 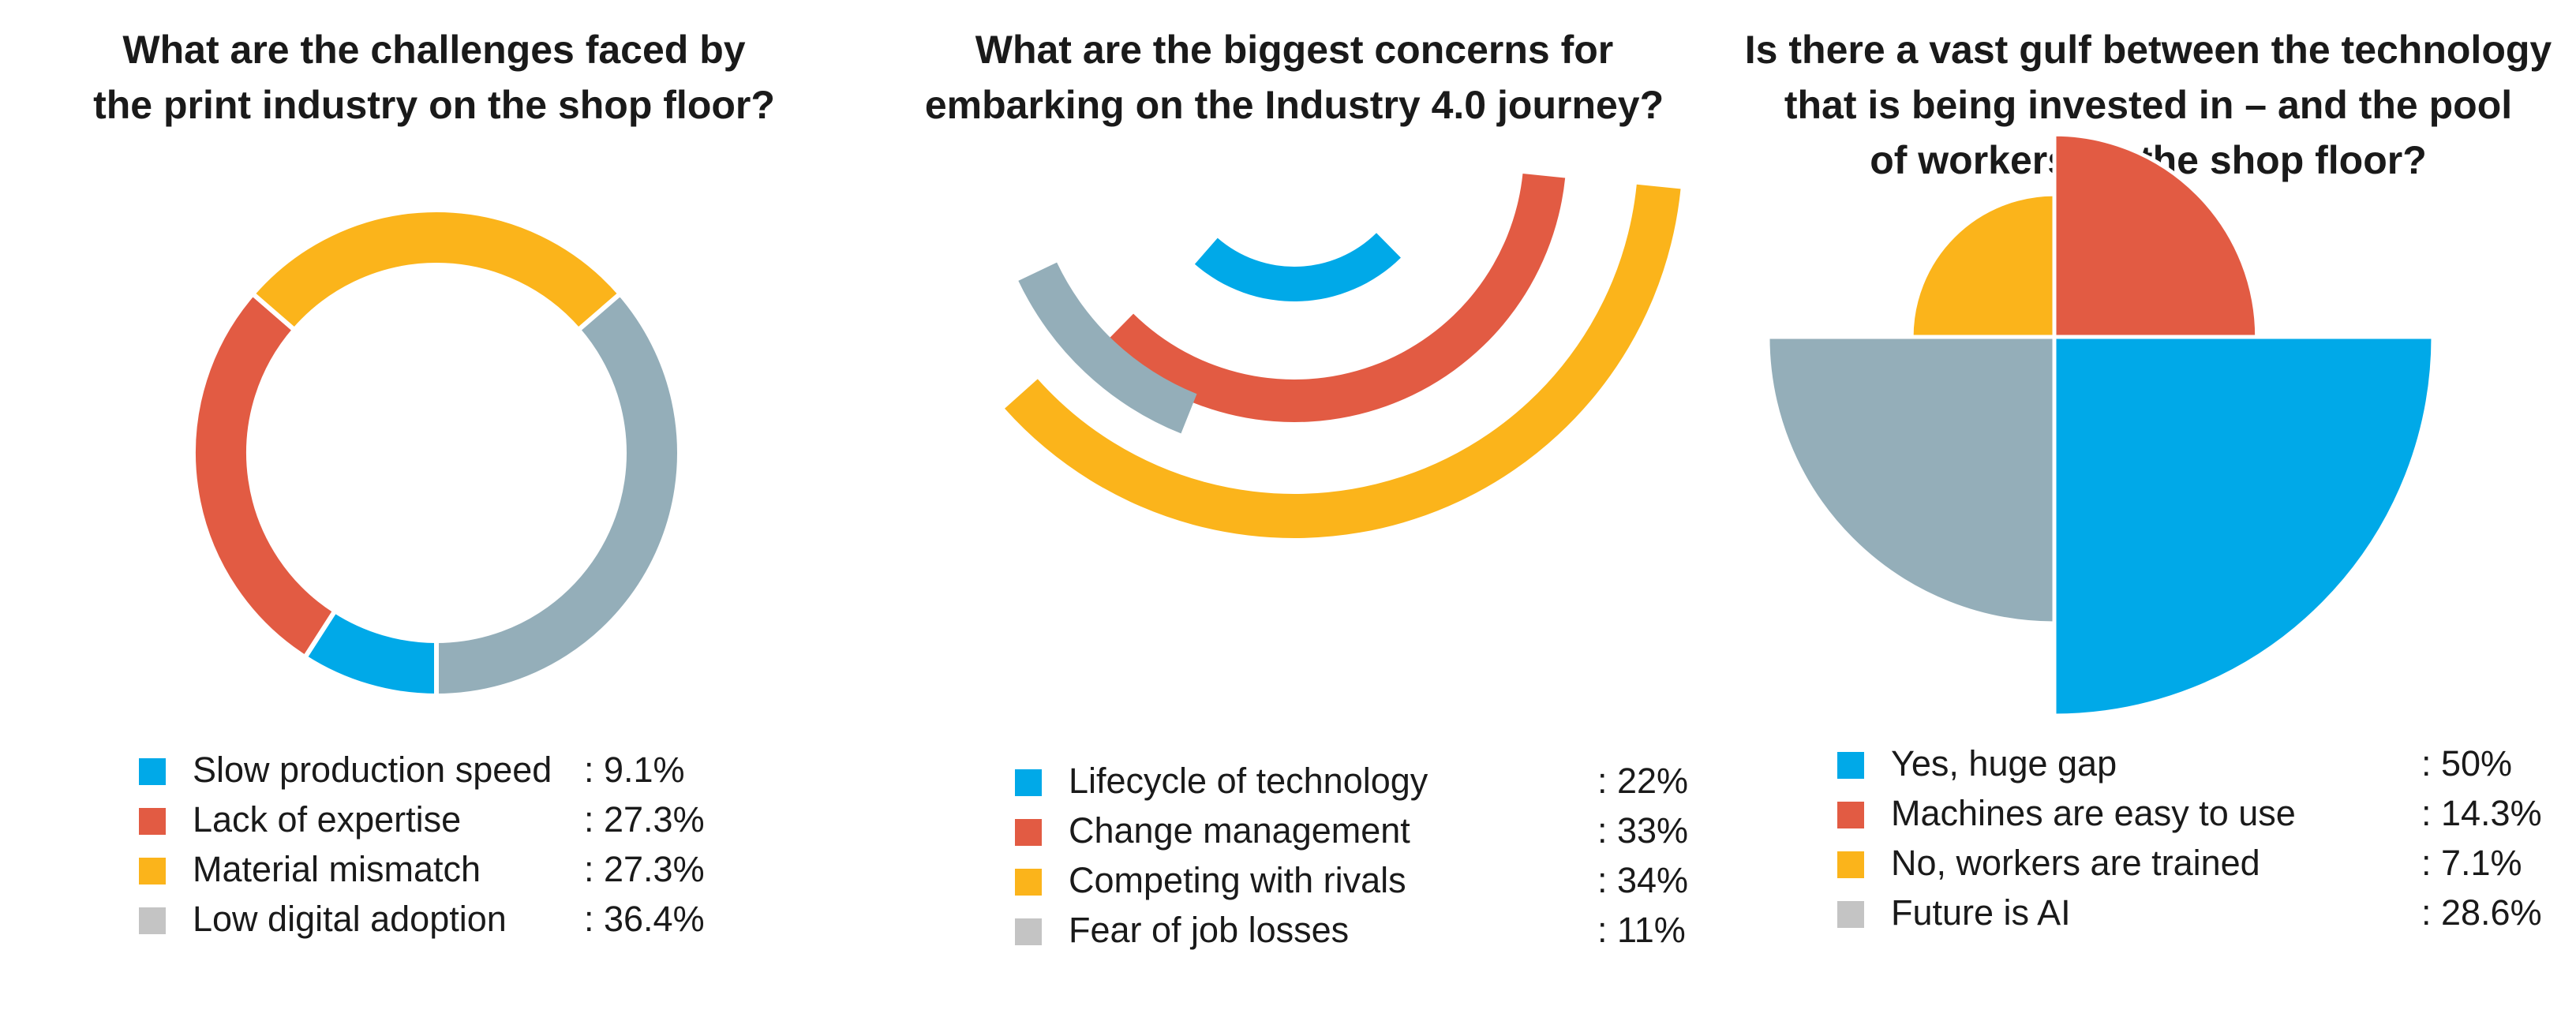 What do you see at coordinates (1981, 912) in the screenshot?
I see `legend-label: Future is AI` at bounding box center [1981, 912].